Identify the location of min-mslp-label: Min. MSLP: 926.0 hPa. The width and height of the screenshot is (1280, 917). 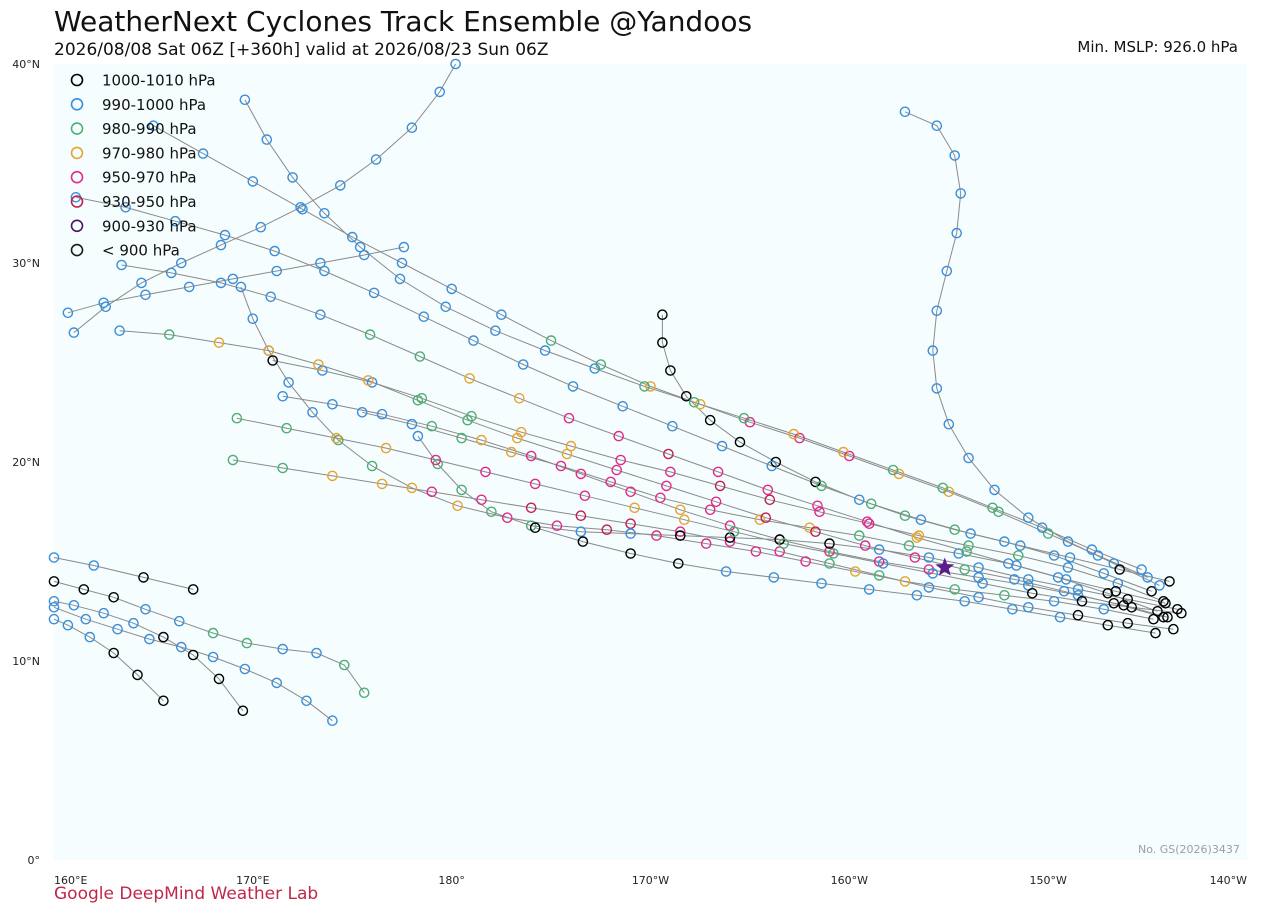
(1157, 47).